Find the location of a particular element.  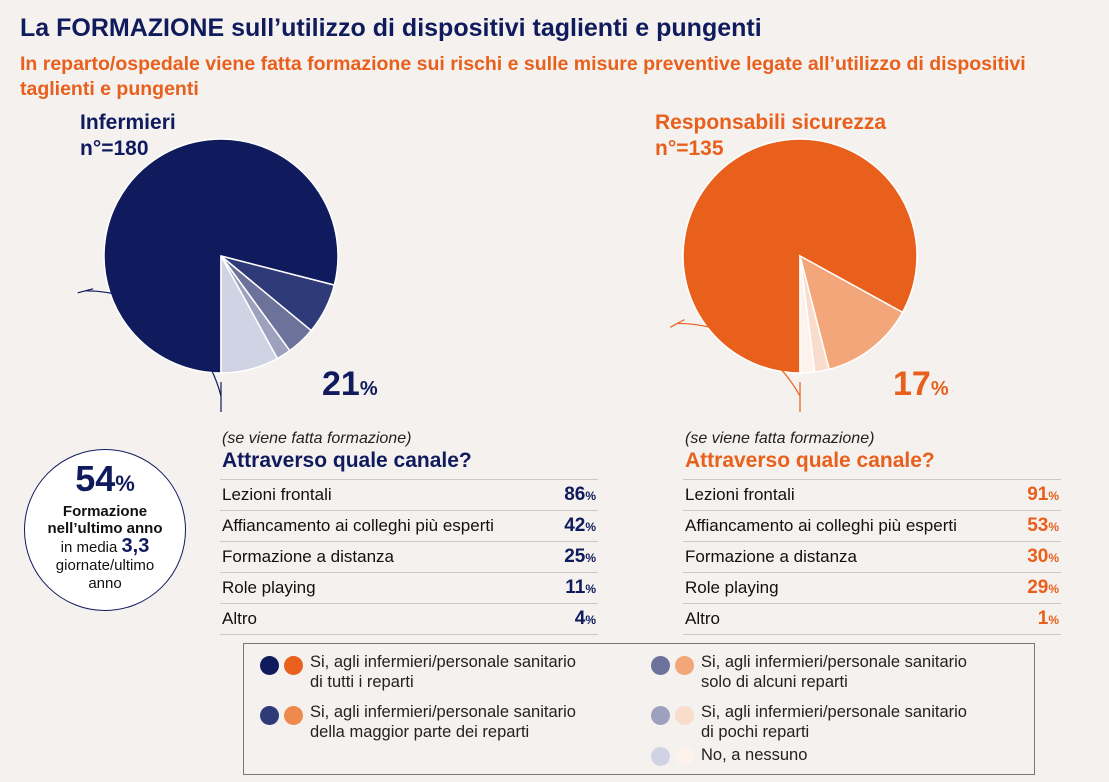

highlight-label-1: Formazione is located at coordinates (105, 511).